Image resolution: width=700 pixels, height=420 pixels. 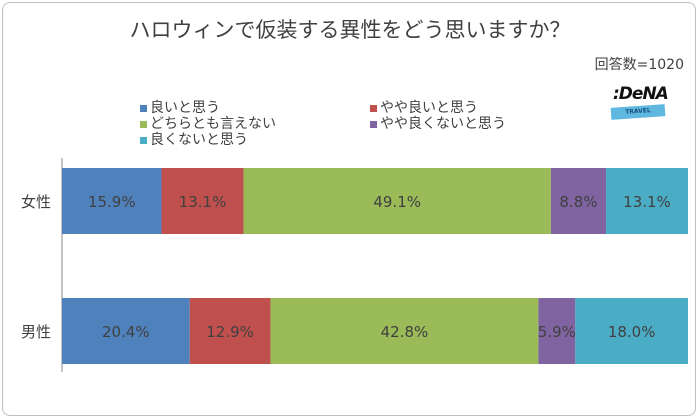 I want to click on dena-travel-logo: :DeNA TRAVEL, so click(x=638, y=104).